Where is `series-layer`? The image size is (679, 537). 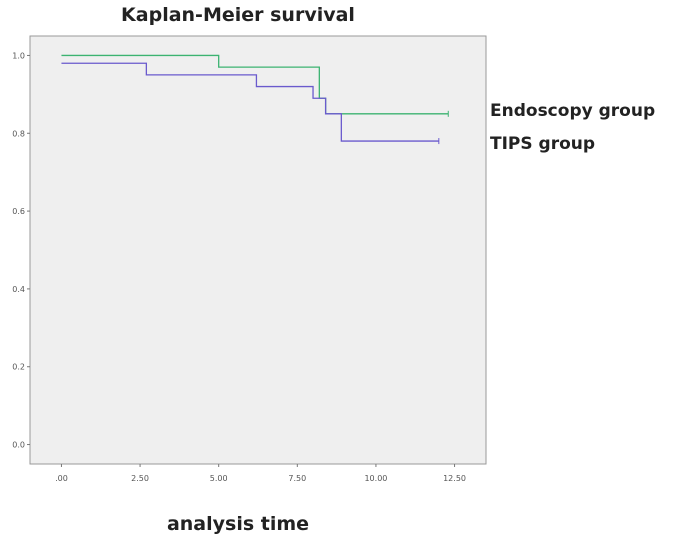
series-layer is located at coordinates (255, 99).